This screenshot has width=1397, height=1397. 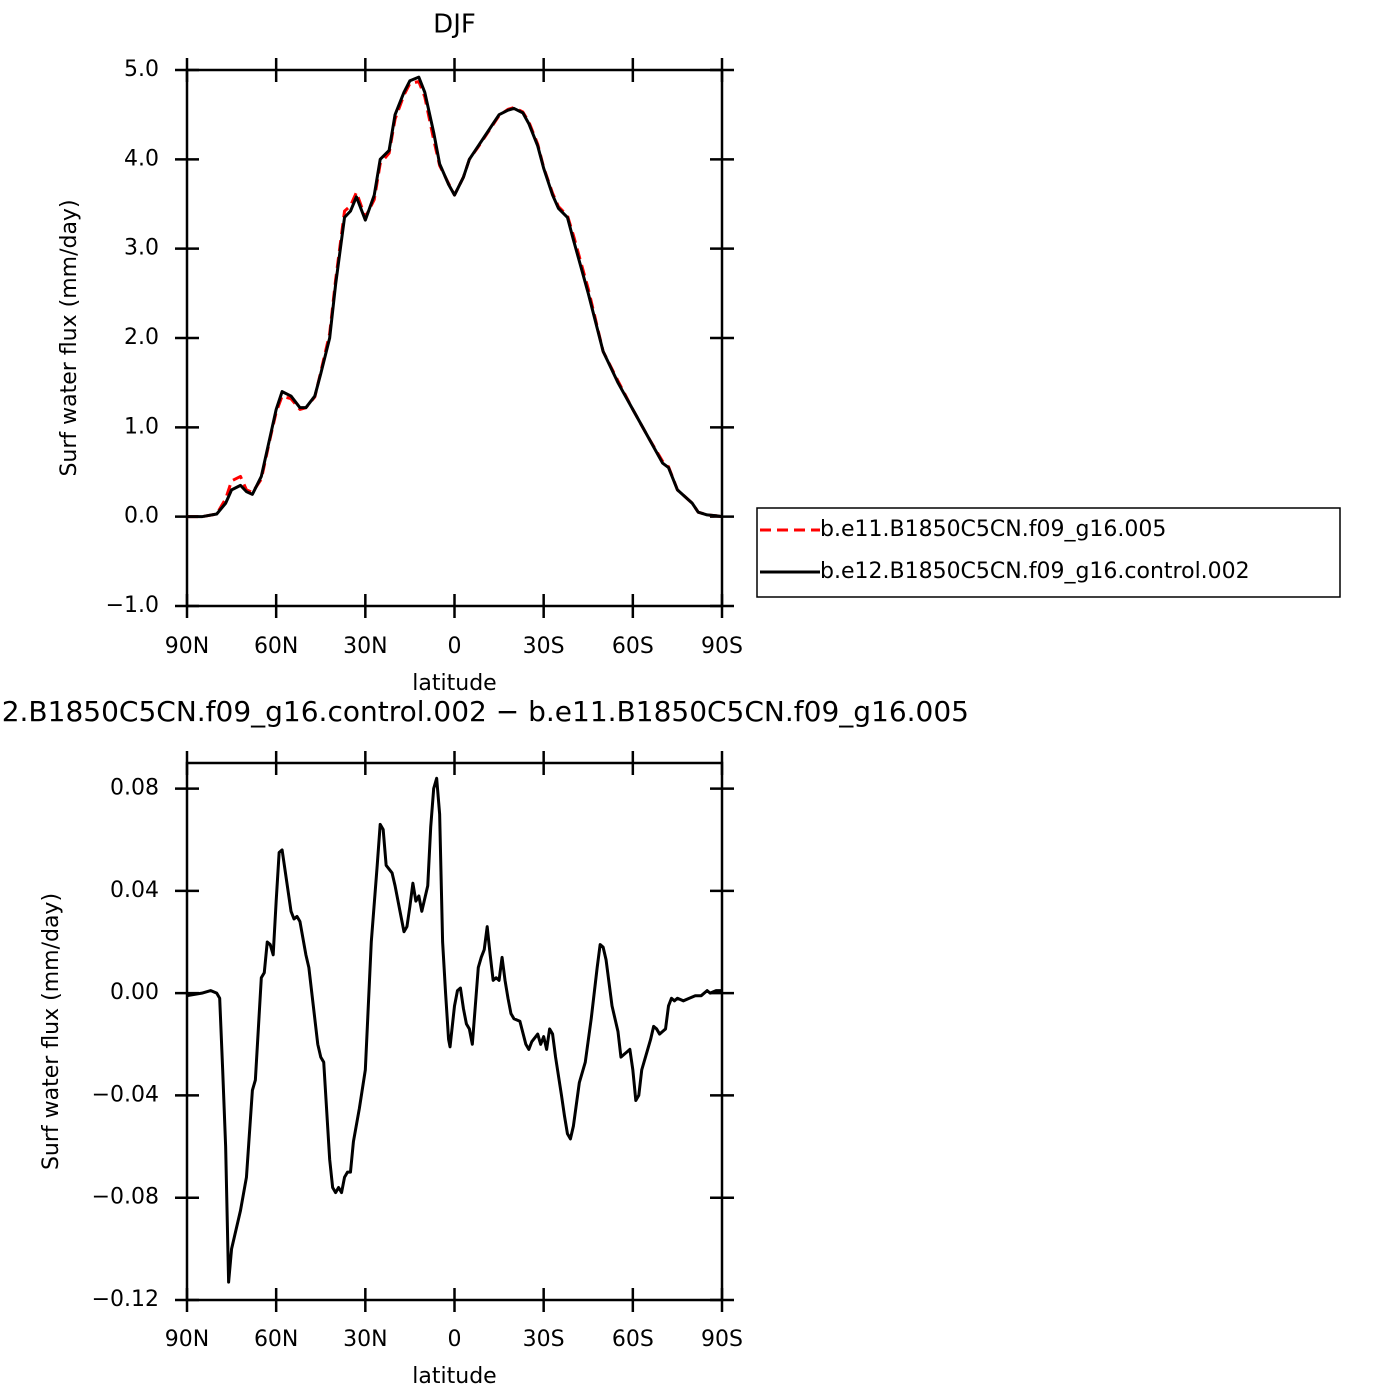 What do you see at coordinates (141, 516) in the screenshot?
I see `y-tick-label: 0.0` at bounding box center [141, 516].